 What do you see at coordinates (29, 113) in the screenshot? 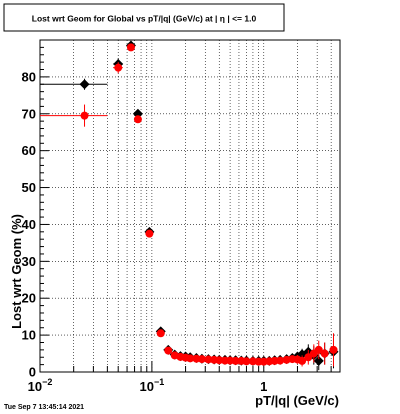
I see `y-tick-label: 70` at bounding box center [29, 113].